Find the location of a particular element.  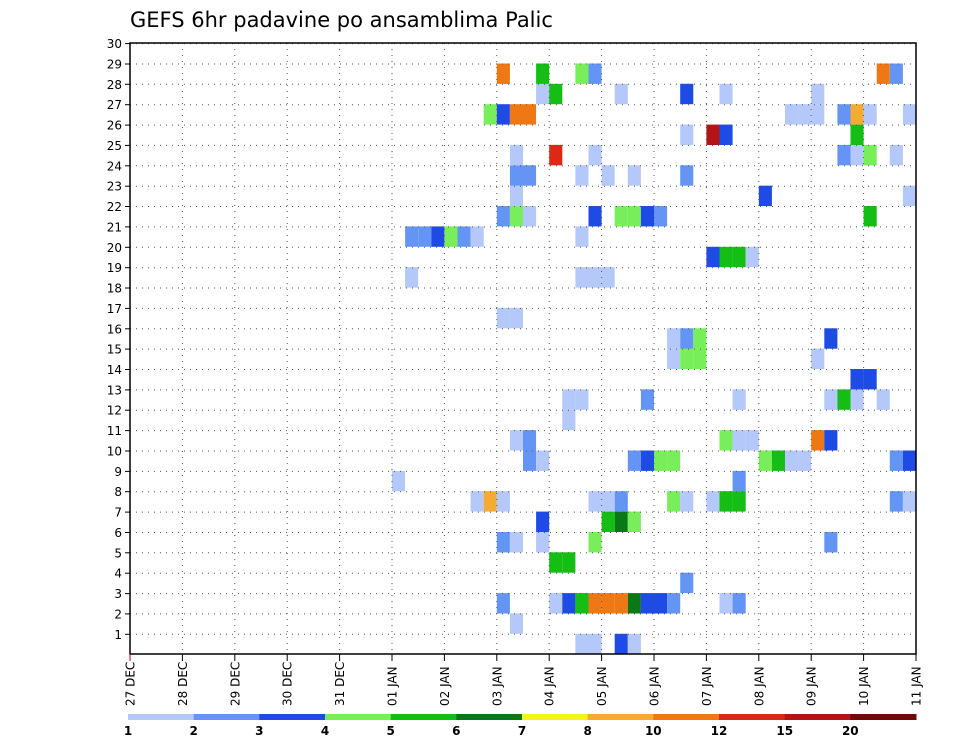

legend-label: 10 is located at coordinates (653, 731).